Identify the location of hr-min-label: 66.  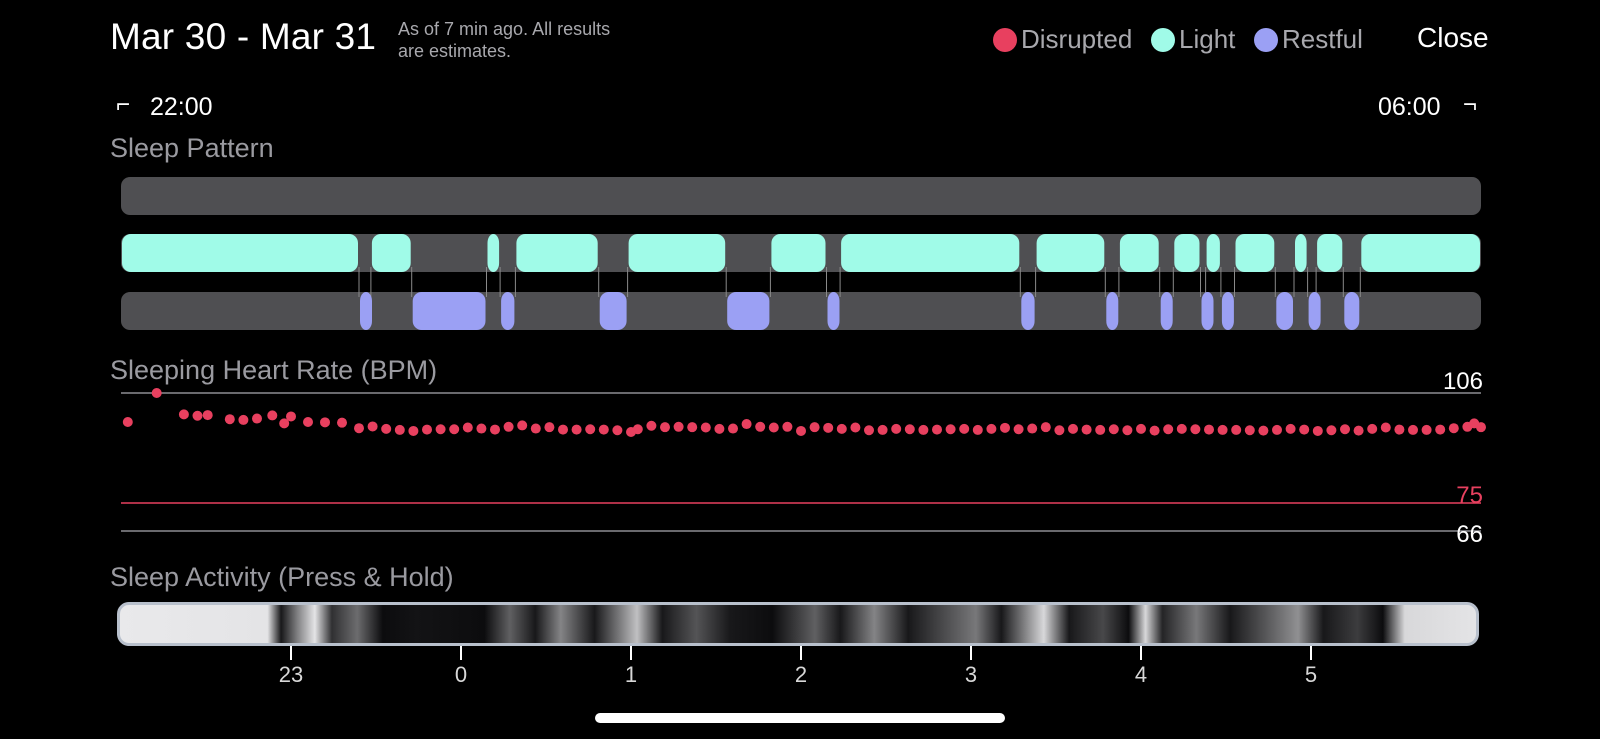
(1469, 534).